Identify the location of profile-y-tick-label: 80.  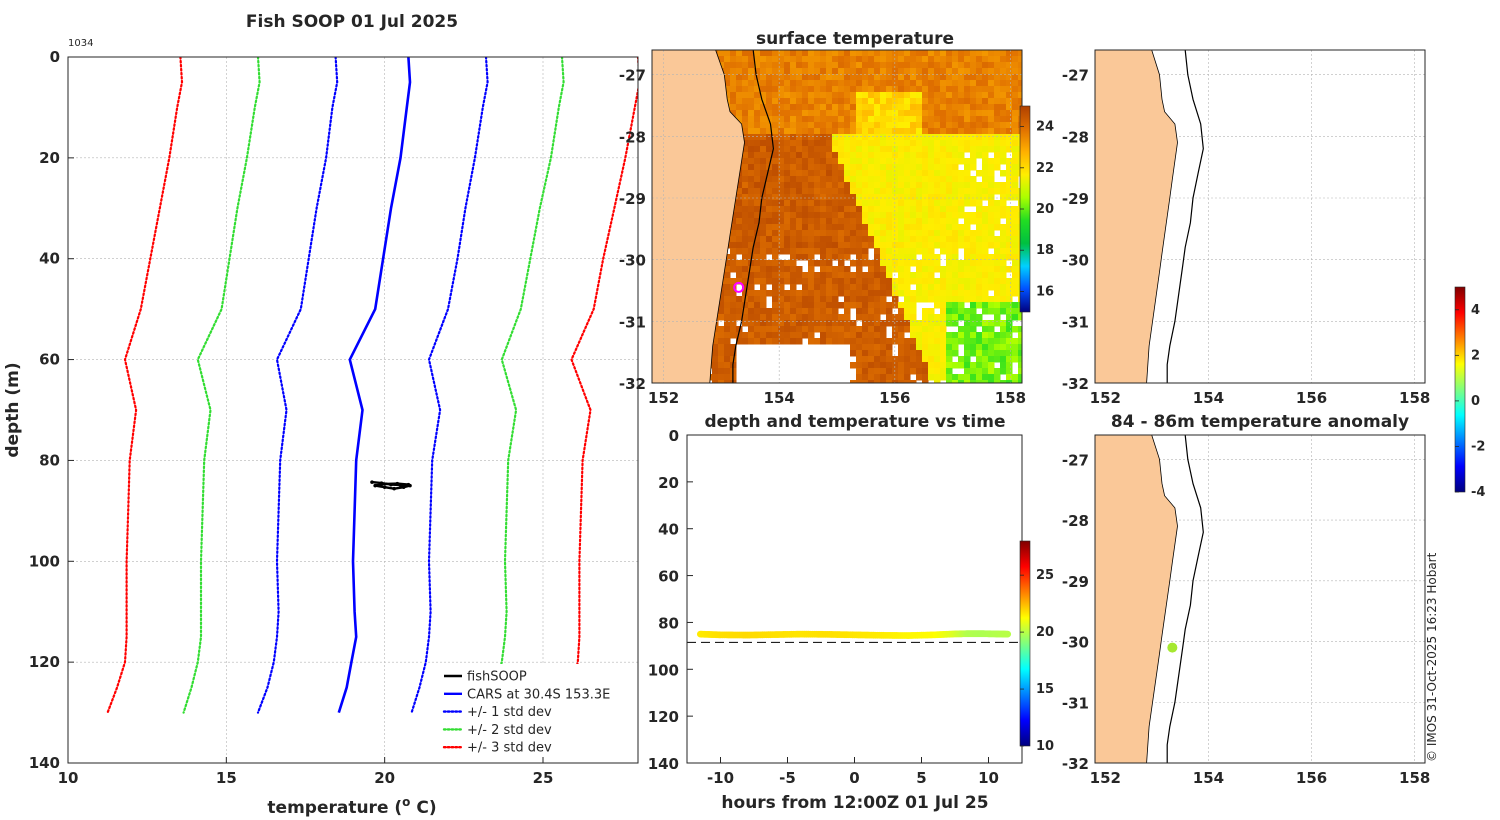
(49, 460).